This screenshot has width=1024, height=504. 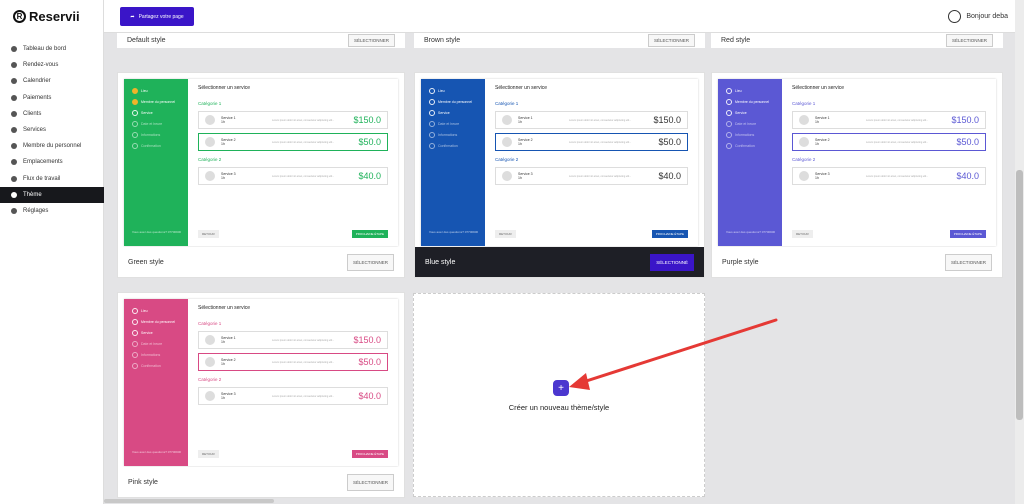 I want to click on share-label: Partagez votre page, so click(x=161, y=16).